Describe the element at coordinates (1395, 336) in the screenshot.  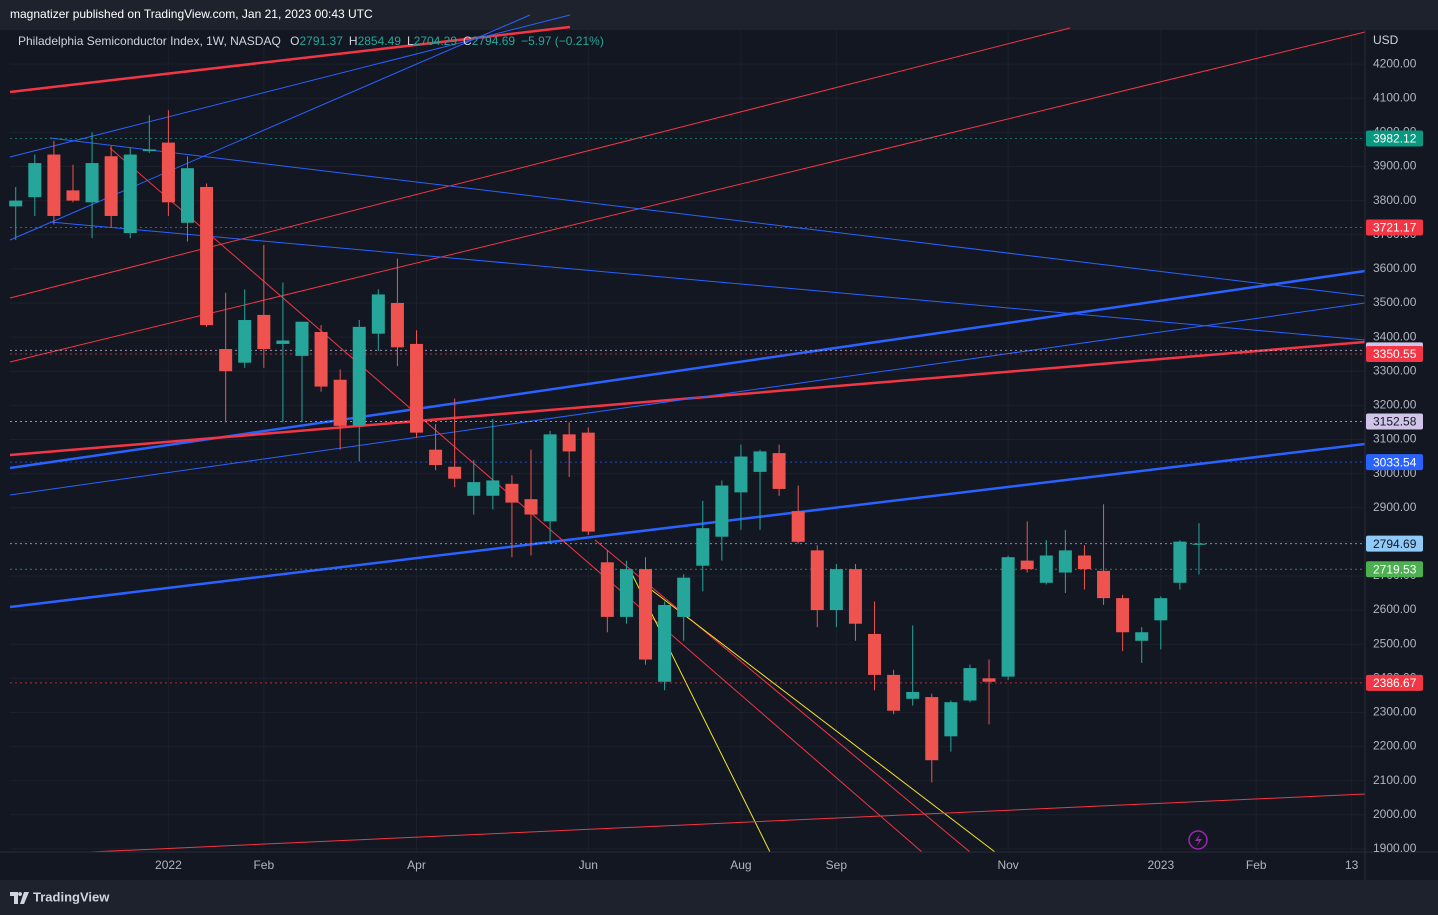
I see `y-tick-label: 3400.00` at that location.